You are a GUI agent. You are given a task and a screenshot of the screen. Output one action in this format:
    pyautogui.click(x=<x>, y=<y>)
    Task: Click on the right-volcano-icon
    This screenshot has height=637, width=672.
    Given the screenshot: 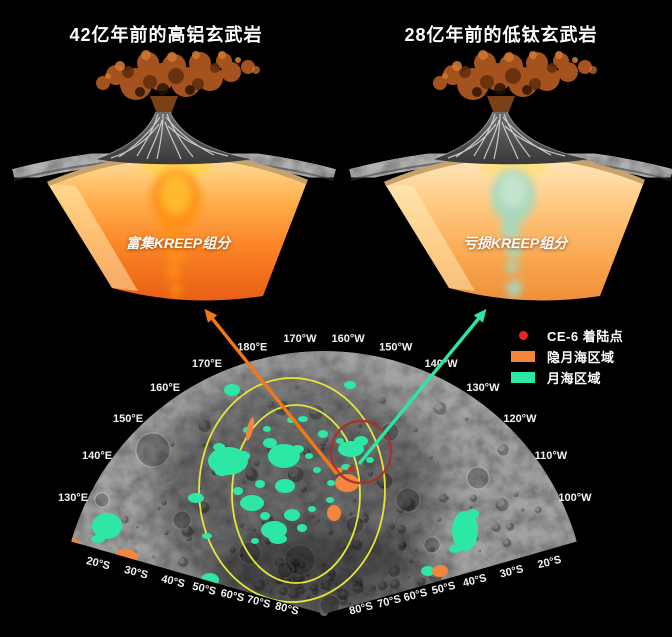 What is the action you would take?
    pyautogui.click(x=515, y=107)
    